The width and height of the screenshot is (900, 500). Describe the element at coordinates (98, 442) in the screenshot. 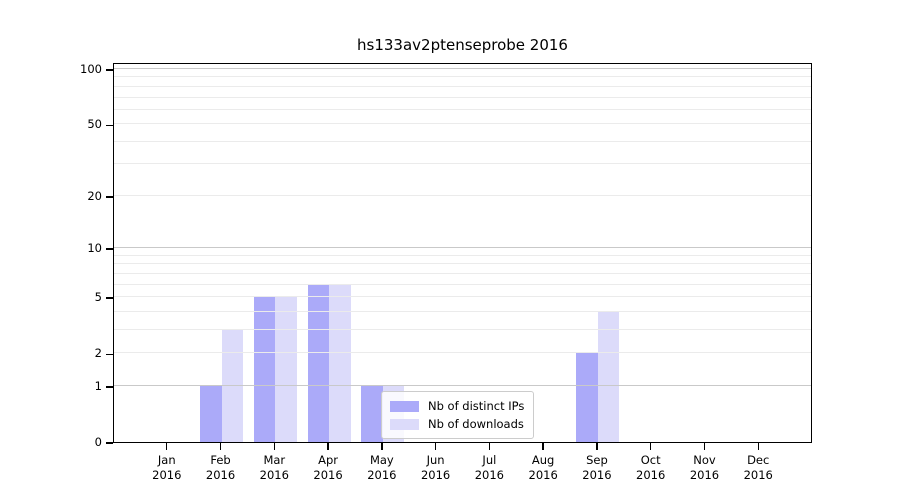

I see `y-tick-label-0: 0` at that location.